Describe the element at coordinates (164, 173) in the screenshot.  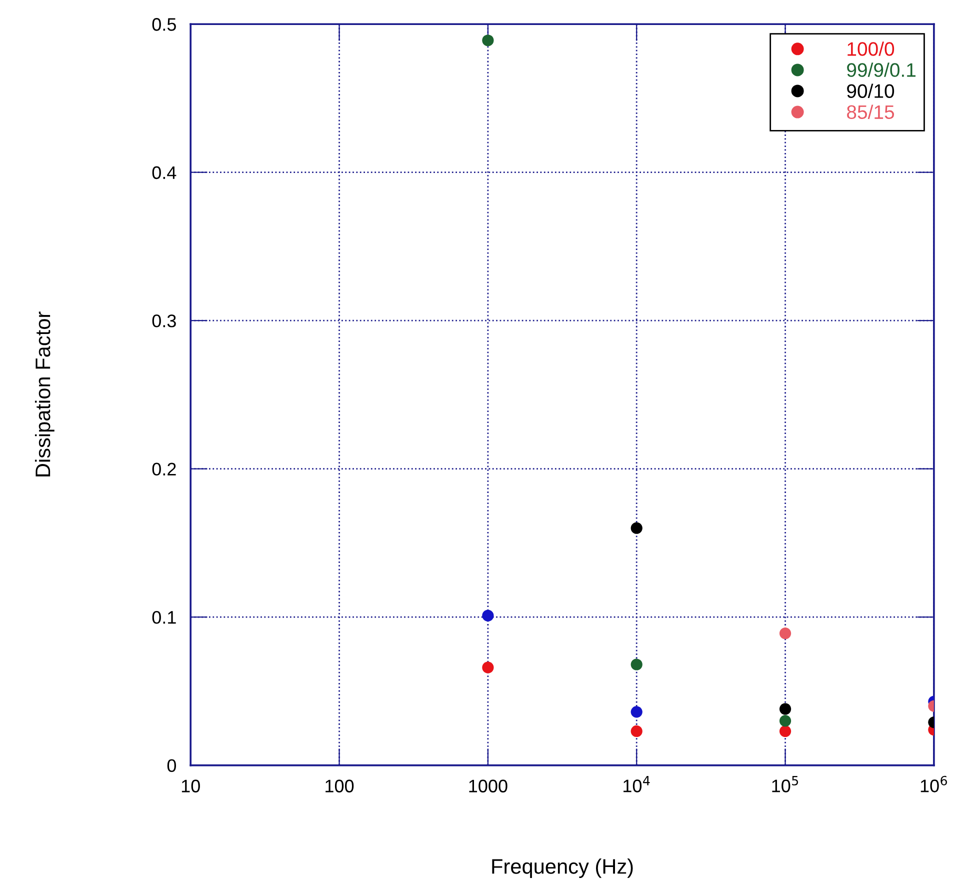
I see `y-tick-label: 0.4` at that location.